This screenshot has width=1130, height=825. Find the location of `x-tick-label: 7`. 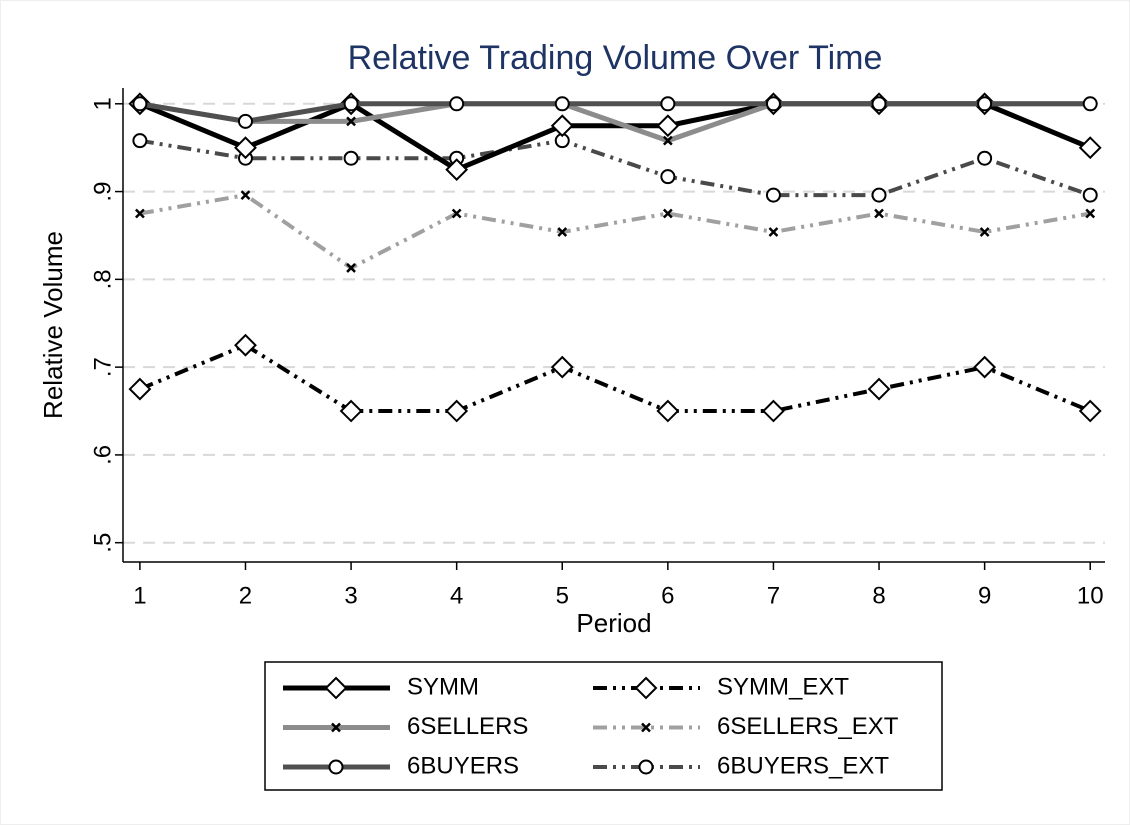

x-tick-label: 7 is located at coordinates (773, 595).